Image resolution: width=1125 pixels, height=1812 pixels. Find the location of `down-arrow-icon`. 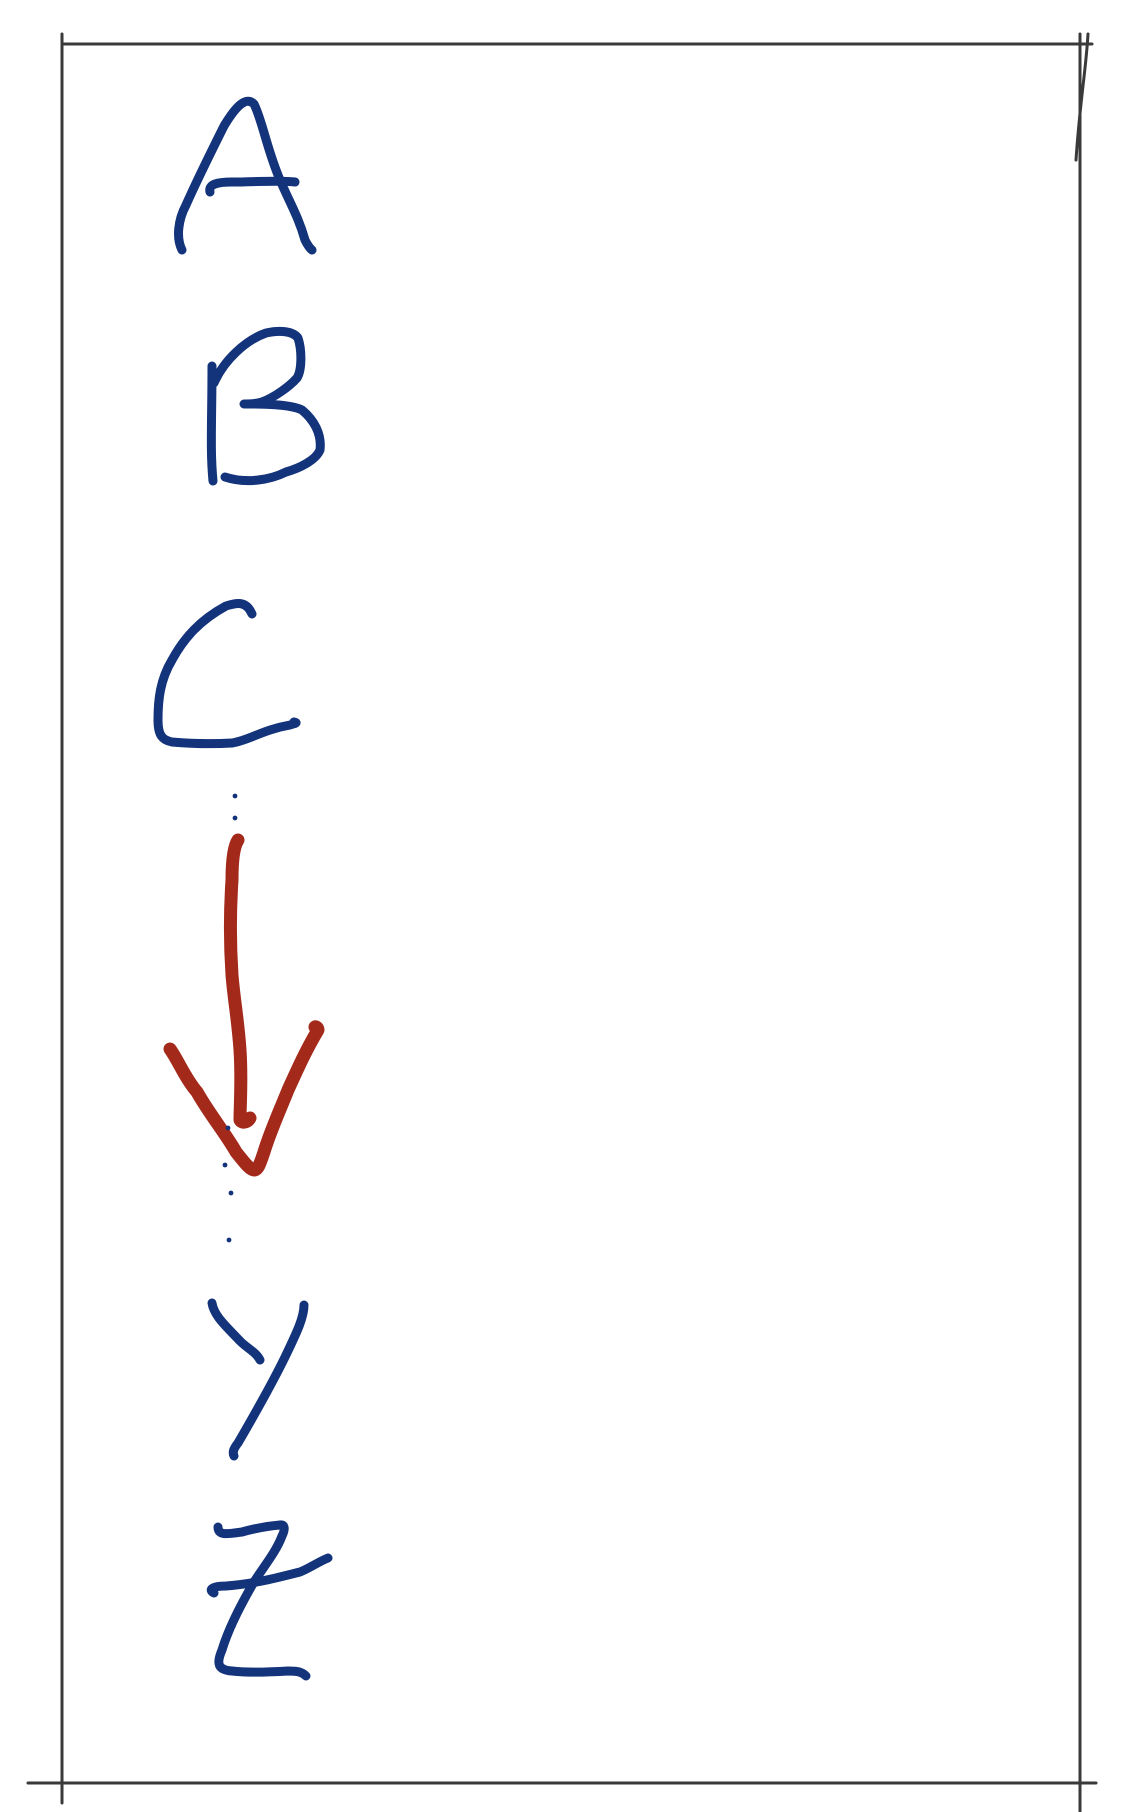

down-arrow-icon is located at coordinates (244, 1005).